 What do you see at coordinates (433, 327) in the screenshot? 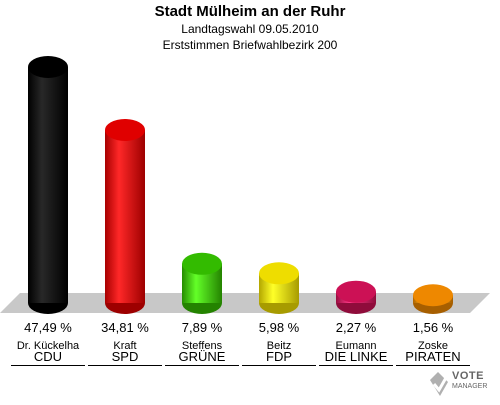
I see `value-label: 1,56 %` at bounding box center [433, 327].